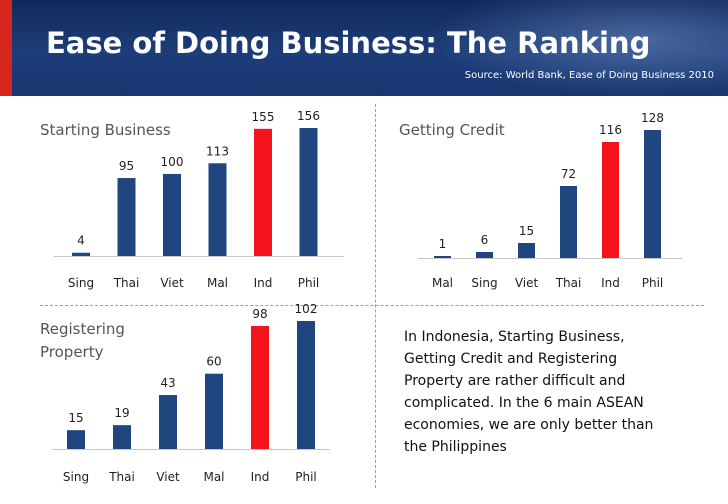  I want to click on horizontal-divider, so click(372, 305).